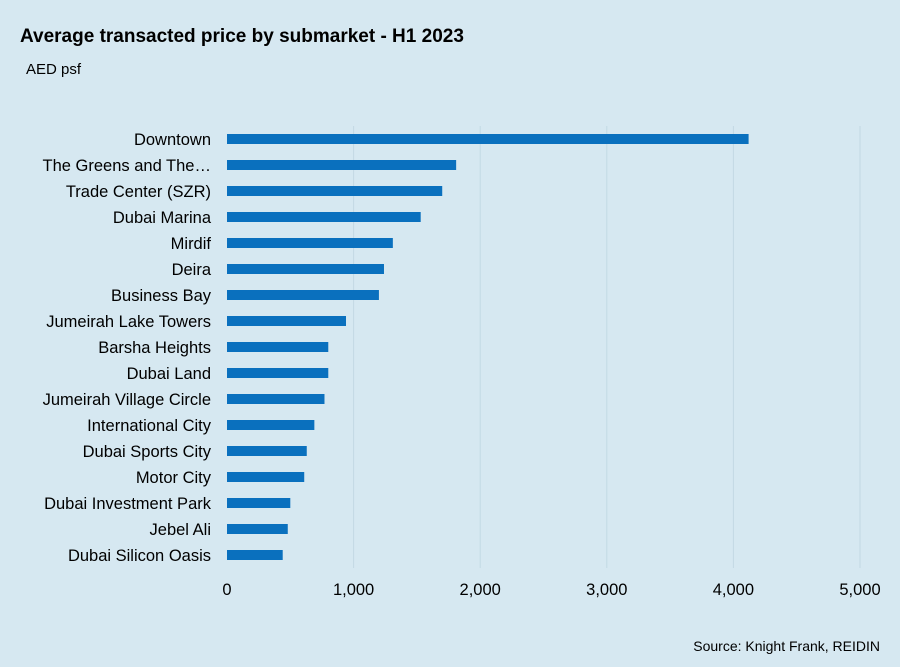 The image size is (900, 667). What do you see at coordinates (551, 590) in the screenshot?
I see `x-tick-labels: 0 1,000 2,000 3,000 4,000 5,000` at bounding box center [551, 590].